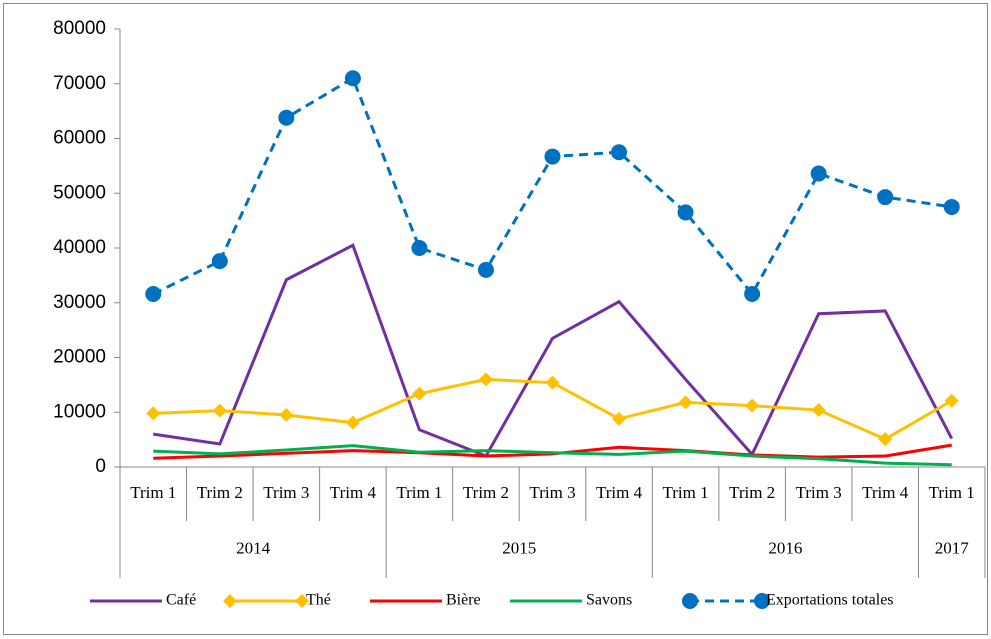  What do you see at coordinates (100, 466) in the screenshot?
I see `y-tick-label: 0` at bounding box center [100, 466].